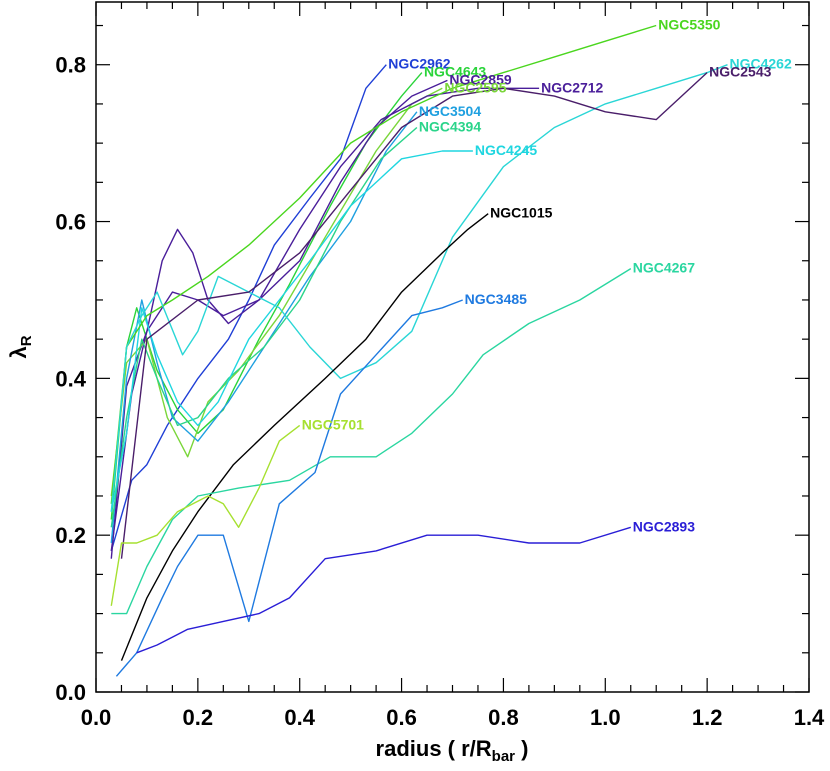  Describe the element at coordinates (809, 717) in the screenshot. I see `x-tick-label: 1.4` at that location.